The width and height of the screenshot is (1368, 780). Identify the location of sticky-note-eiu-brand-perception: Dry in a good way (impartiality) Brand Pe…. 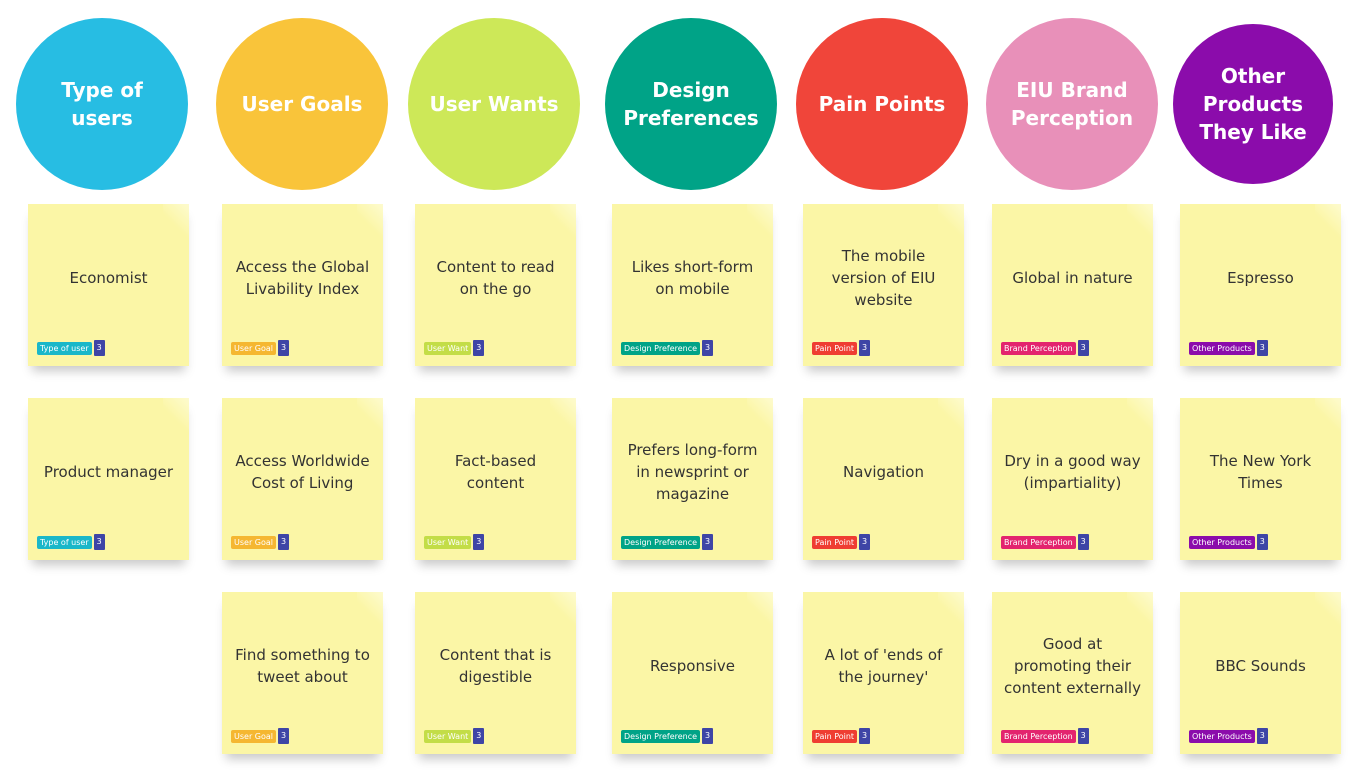
(1072, 479).